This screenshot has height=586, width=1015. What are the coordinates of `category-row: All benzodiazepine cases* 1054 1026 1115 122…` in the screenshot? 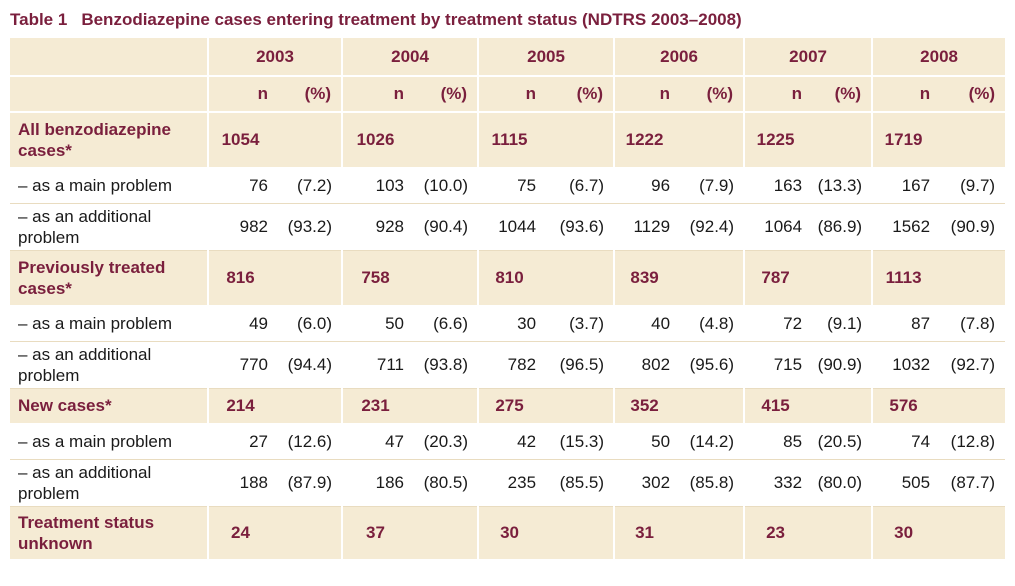 It's located at (508, 140).